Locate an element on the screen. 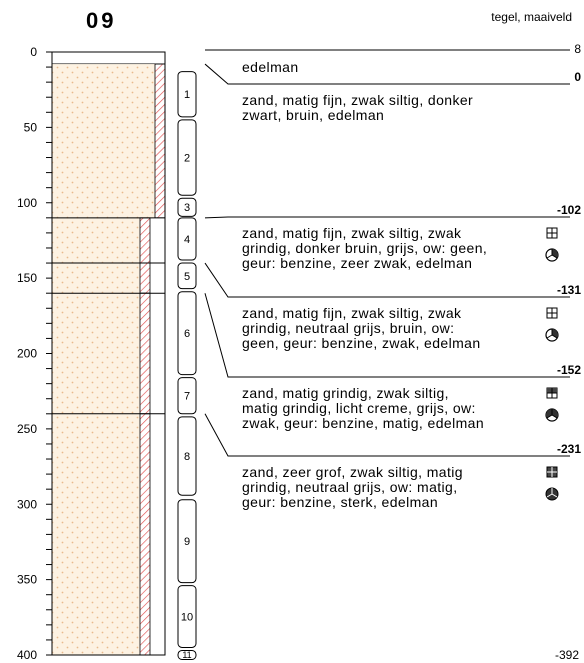 The width and height of the screenshot is (584, 663). sample-label: 4 is located at coordinates (187, 240).